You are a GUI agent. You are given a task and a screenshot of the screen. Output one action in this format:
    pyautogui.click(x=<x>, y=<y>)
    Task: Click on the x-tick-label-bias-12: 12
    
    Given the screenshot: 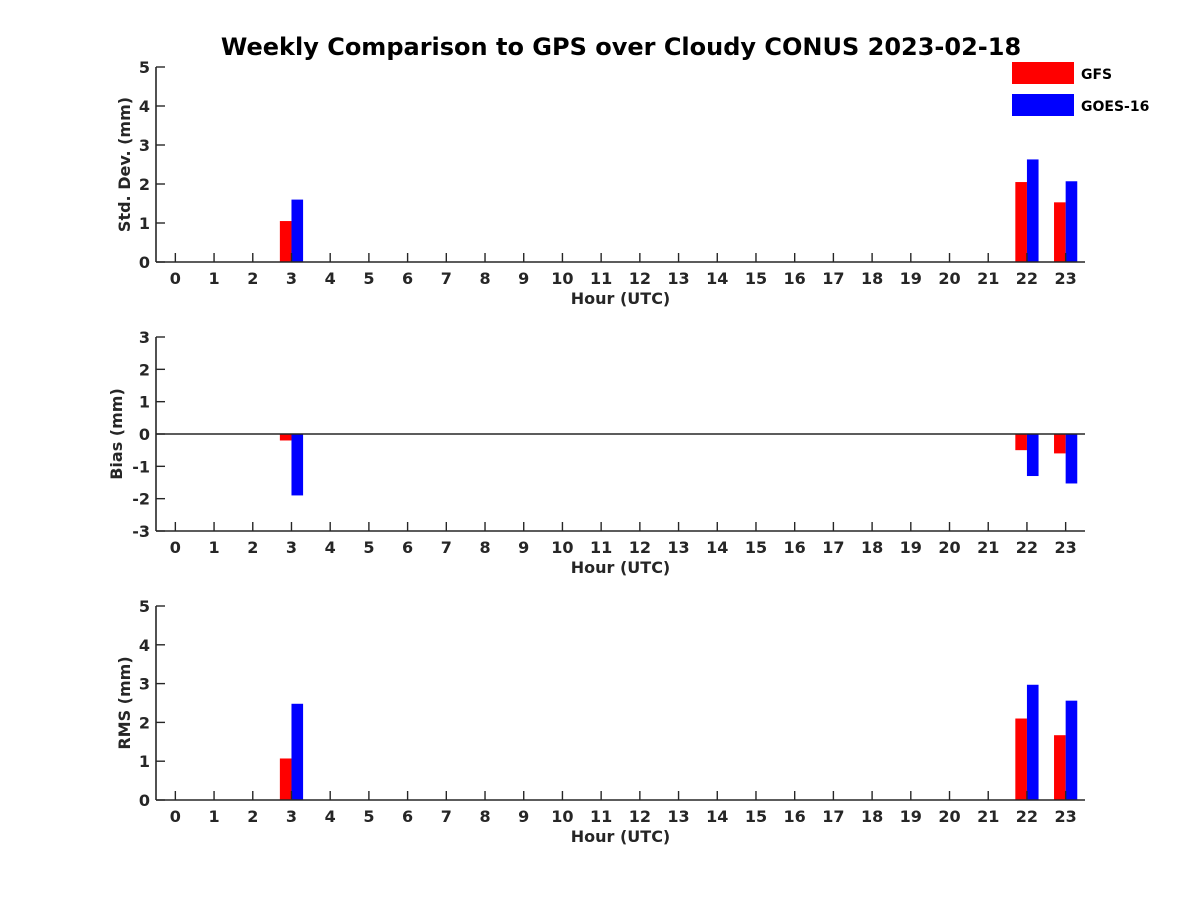 What is the action you would take?
    pyautogui.click(x=640, y=547)
    